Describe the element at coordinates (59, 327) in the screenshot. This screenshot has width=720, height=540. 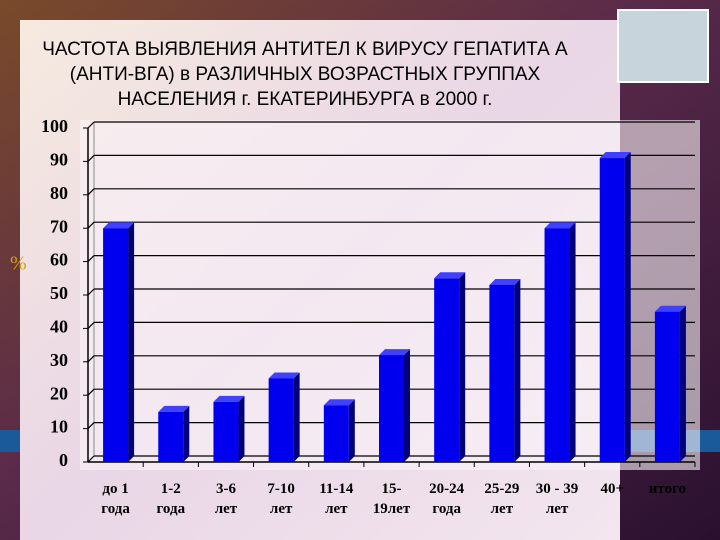
I see `y-tick-label: 40` at that location.